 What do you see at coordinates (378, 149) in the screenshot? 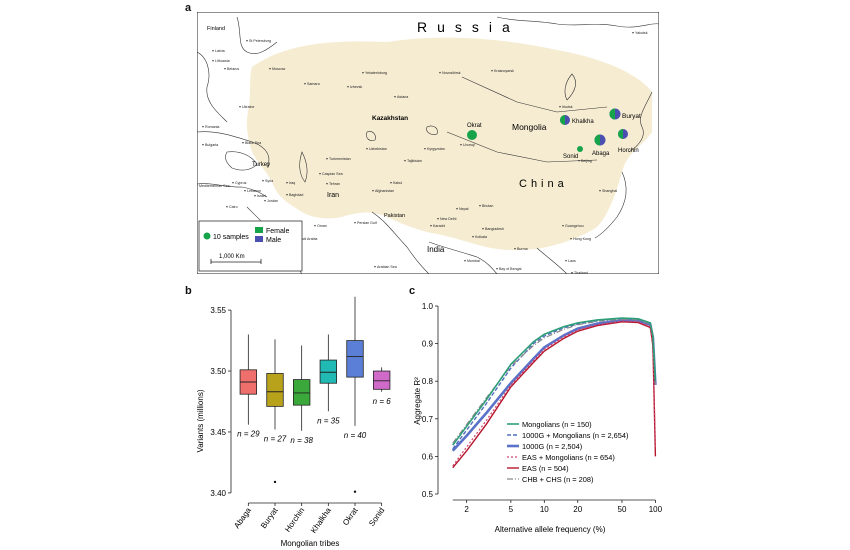
I see `map-place-label: Uzbekistan` at bounding box center [378, 149].